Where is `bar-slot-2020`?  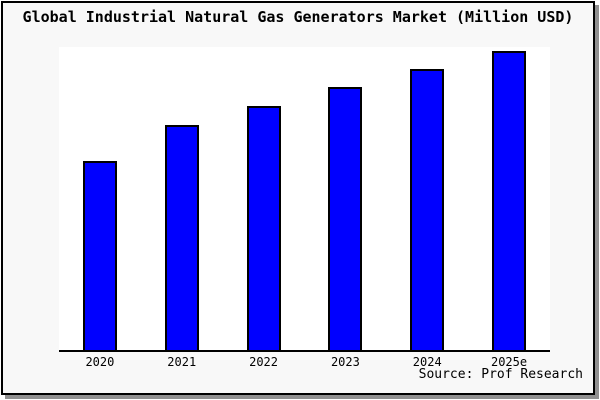
bar-slot-2020 is located at coordinates (100, 198).